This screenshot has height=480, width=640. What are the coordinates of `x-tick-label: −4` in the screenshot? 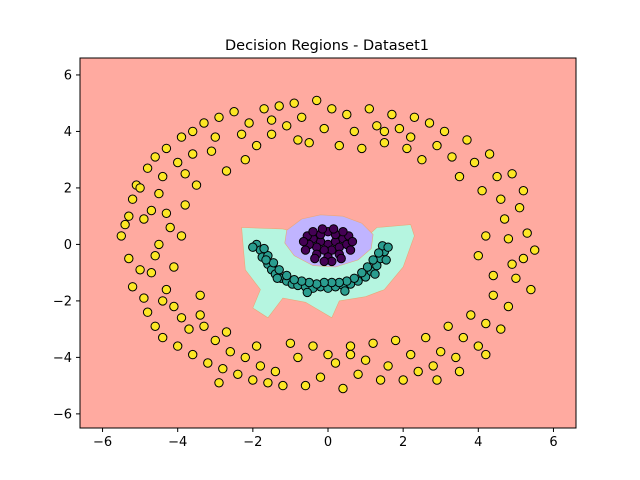 It's located at (177, 442).